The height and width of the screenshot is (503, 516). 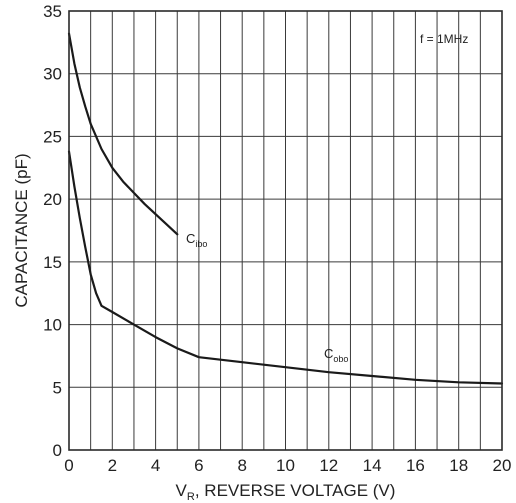 What do you see at coordinates (201, 244) in the screenshot?
I see `series-label-cibo-sub: ibo` at bounding box center [201, 244].